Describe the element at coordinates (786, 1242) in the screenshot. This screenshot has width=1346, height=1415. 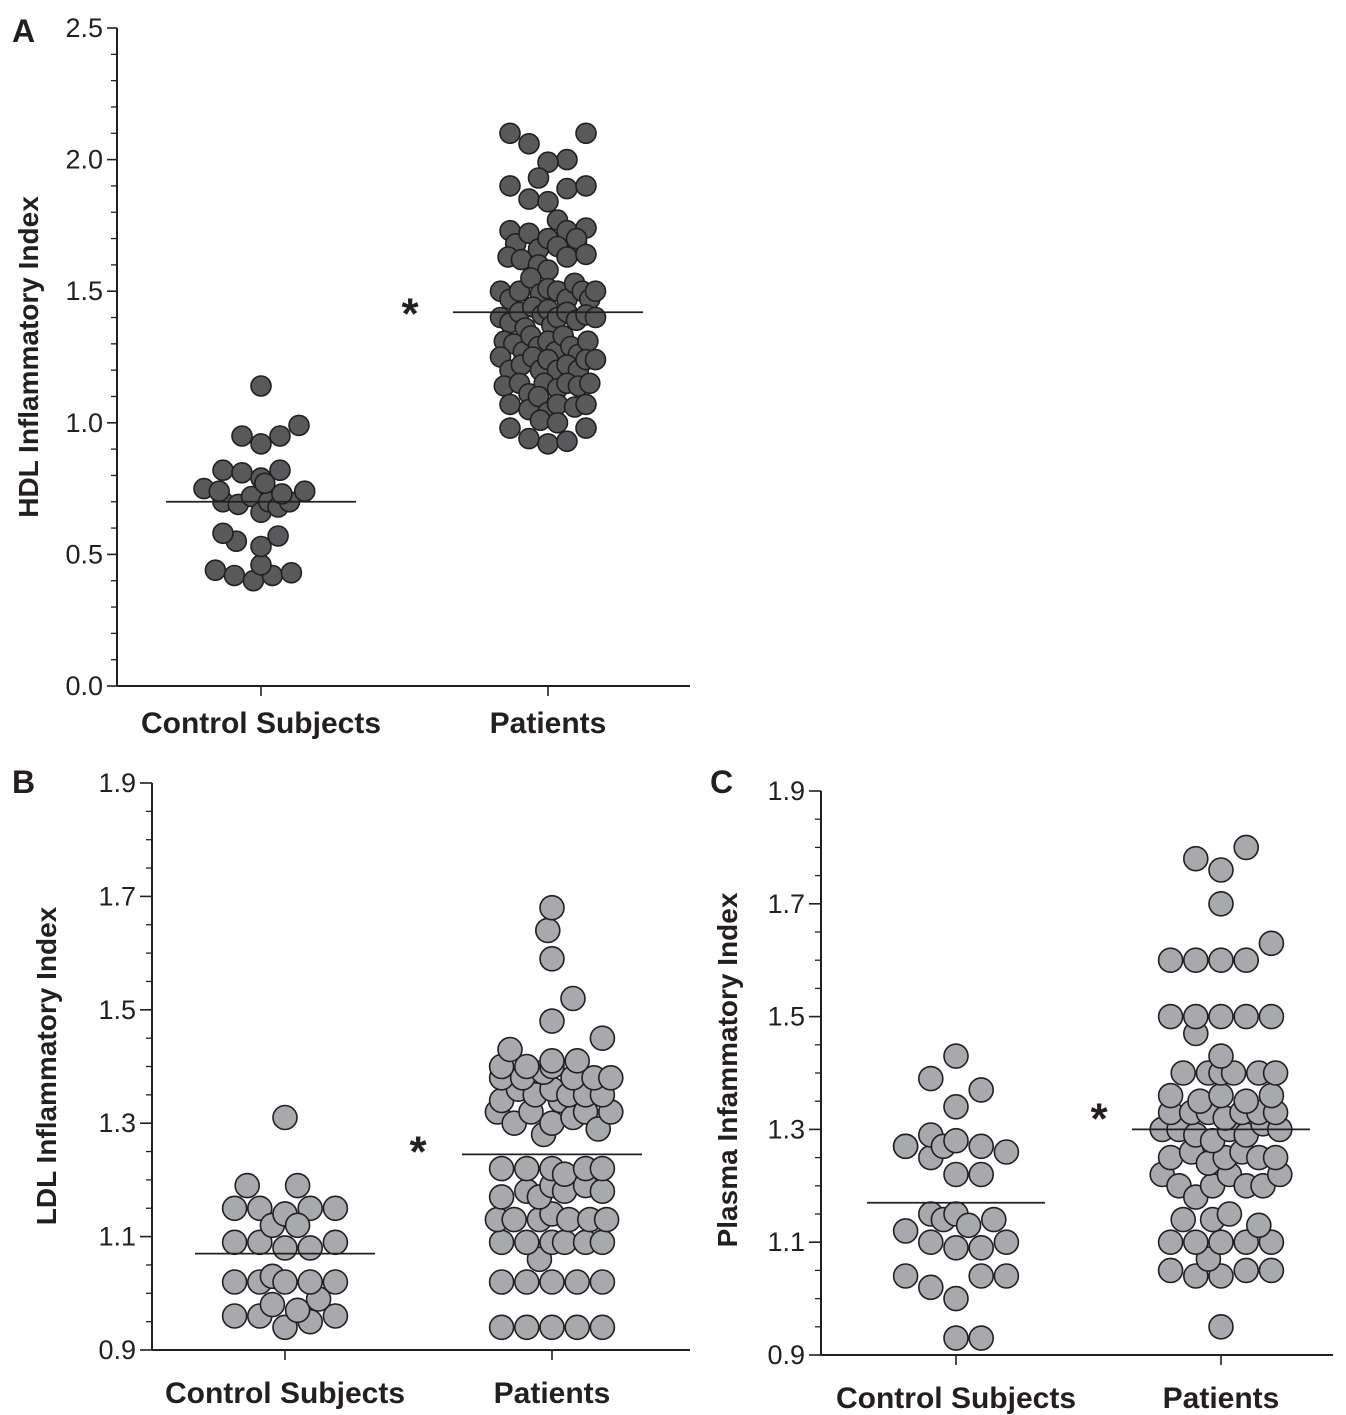
I see `y-tick-label: 1.1` at that location.